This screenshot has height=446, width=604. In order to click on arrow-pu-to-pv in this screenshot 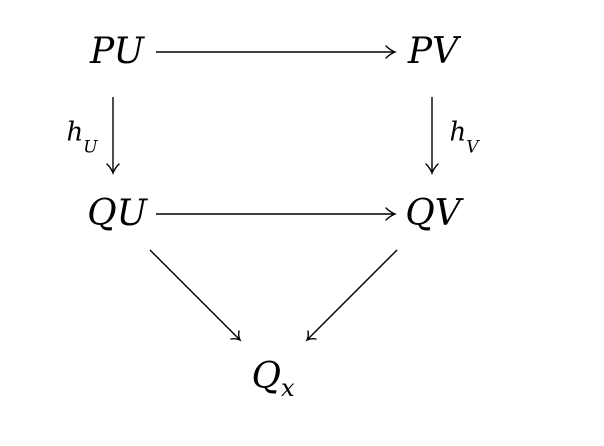, I will do `click(276, 52)`.